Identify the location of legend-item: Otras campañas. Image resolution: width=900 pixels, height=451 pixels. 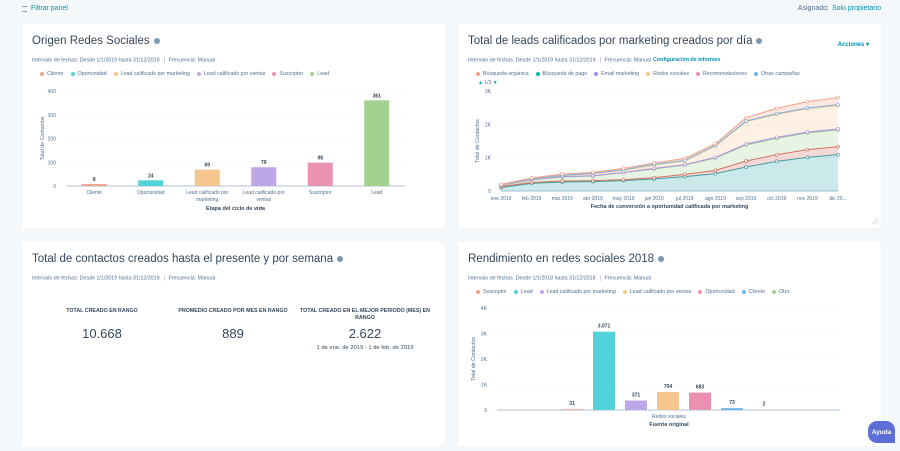
(776, 74).